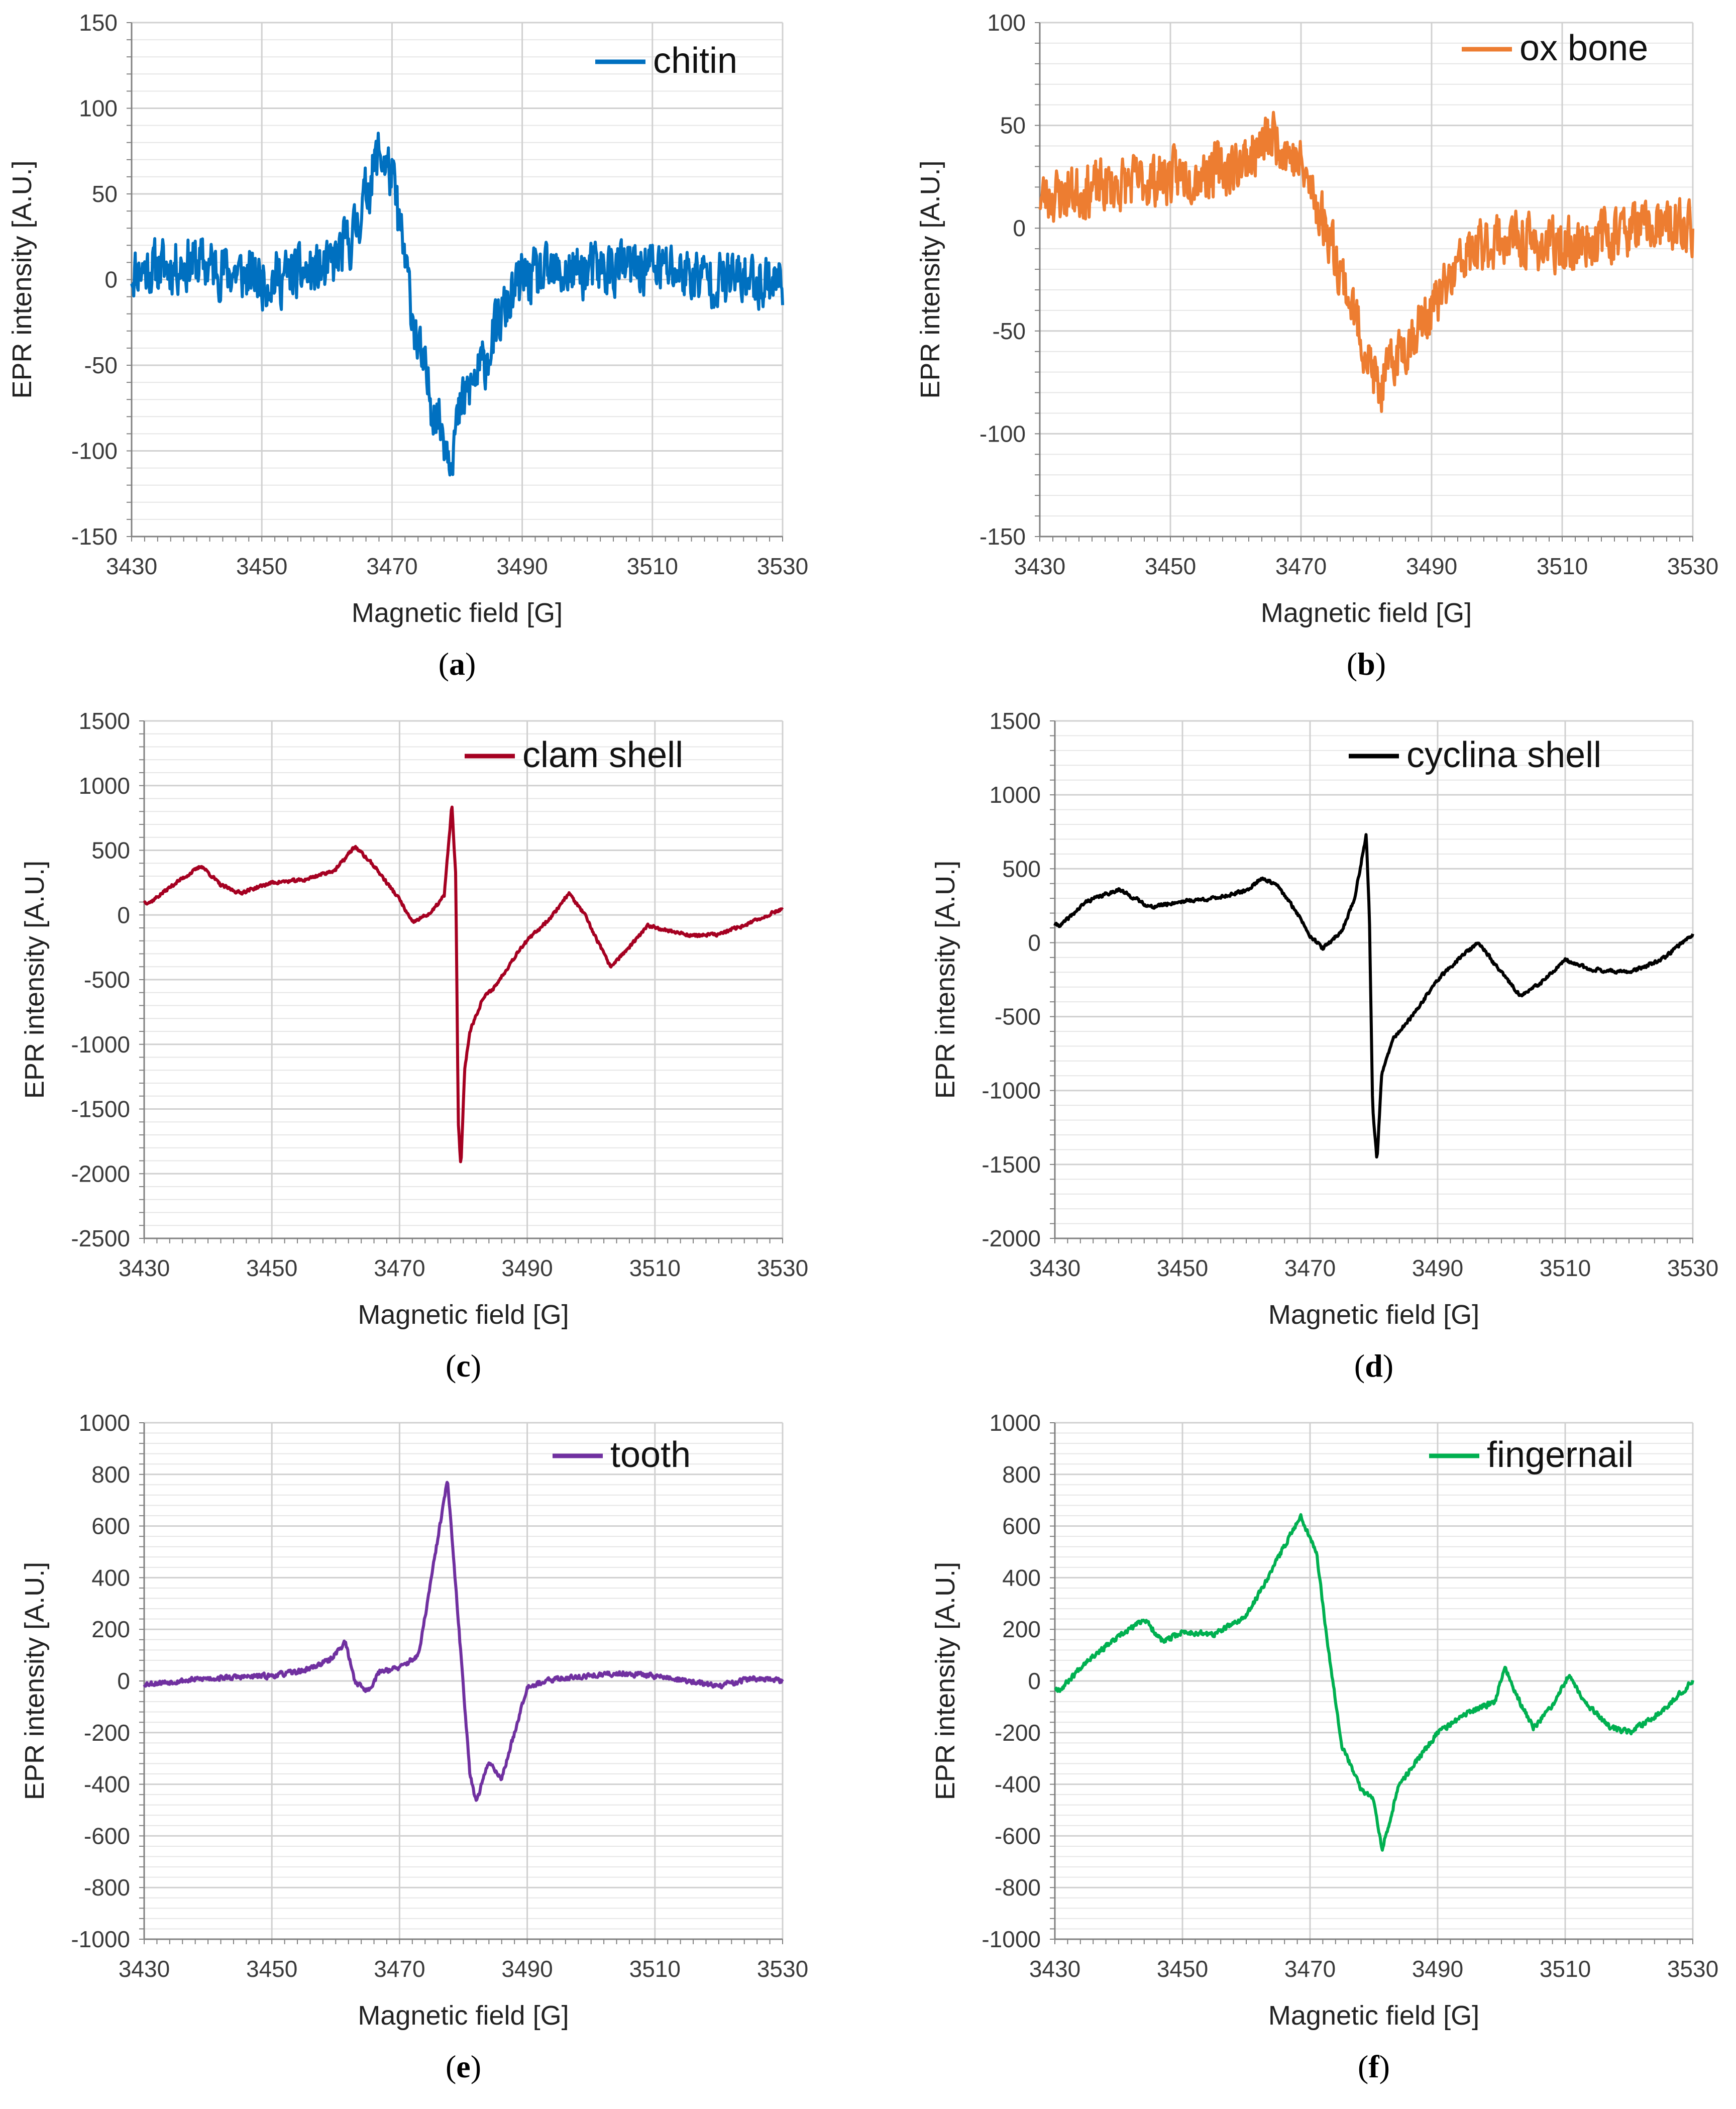 The height and width of the screenshot is (2109, 1736). What do you see at coordinates (94, 536) in the screenshot?
I see `y-tick-label: -150` at bounding box center [94, 536].